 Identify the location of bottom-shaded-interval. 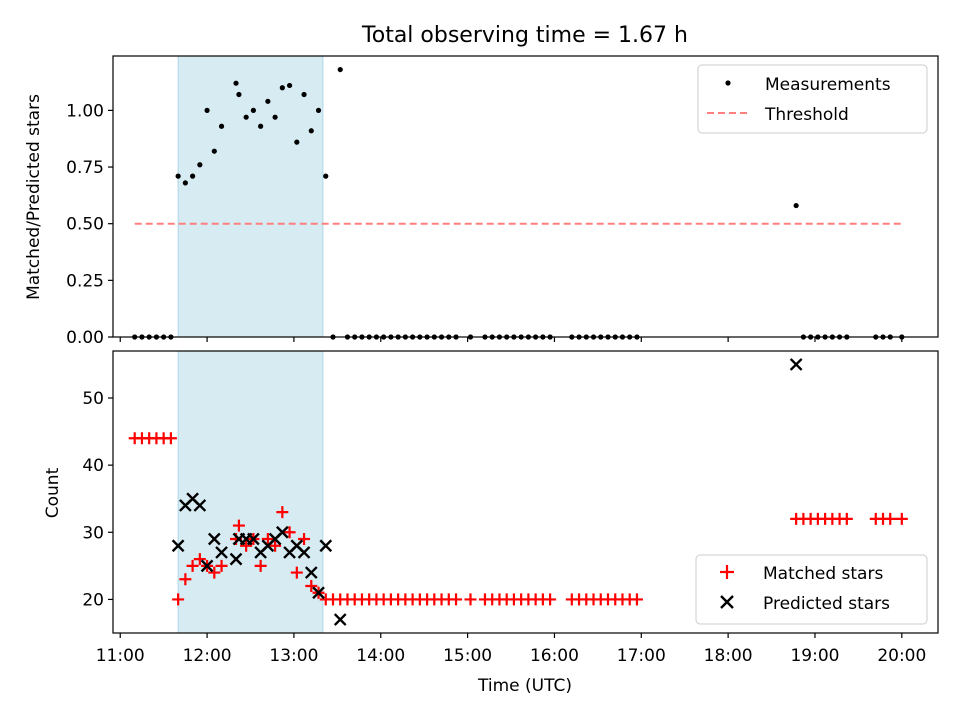
(250, 492).